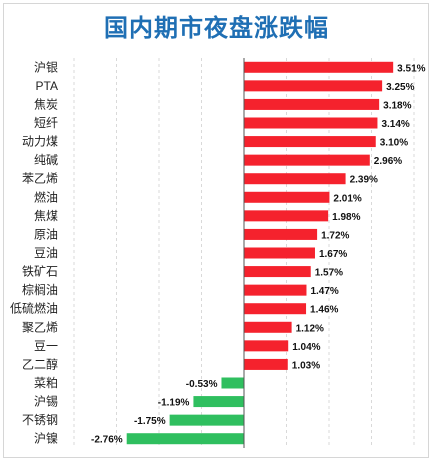 The width and height of the screenshot is (433, 461). Describe the element at coordinates (46, 196) in the screenshot. I see `category-label: 燃油` at that location.